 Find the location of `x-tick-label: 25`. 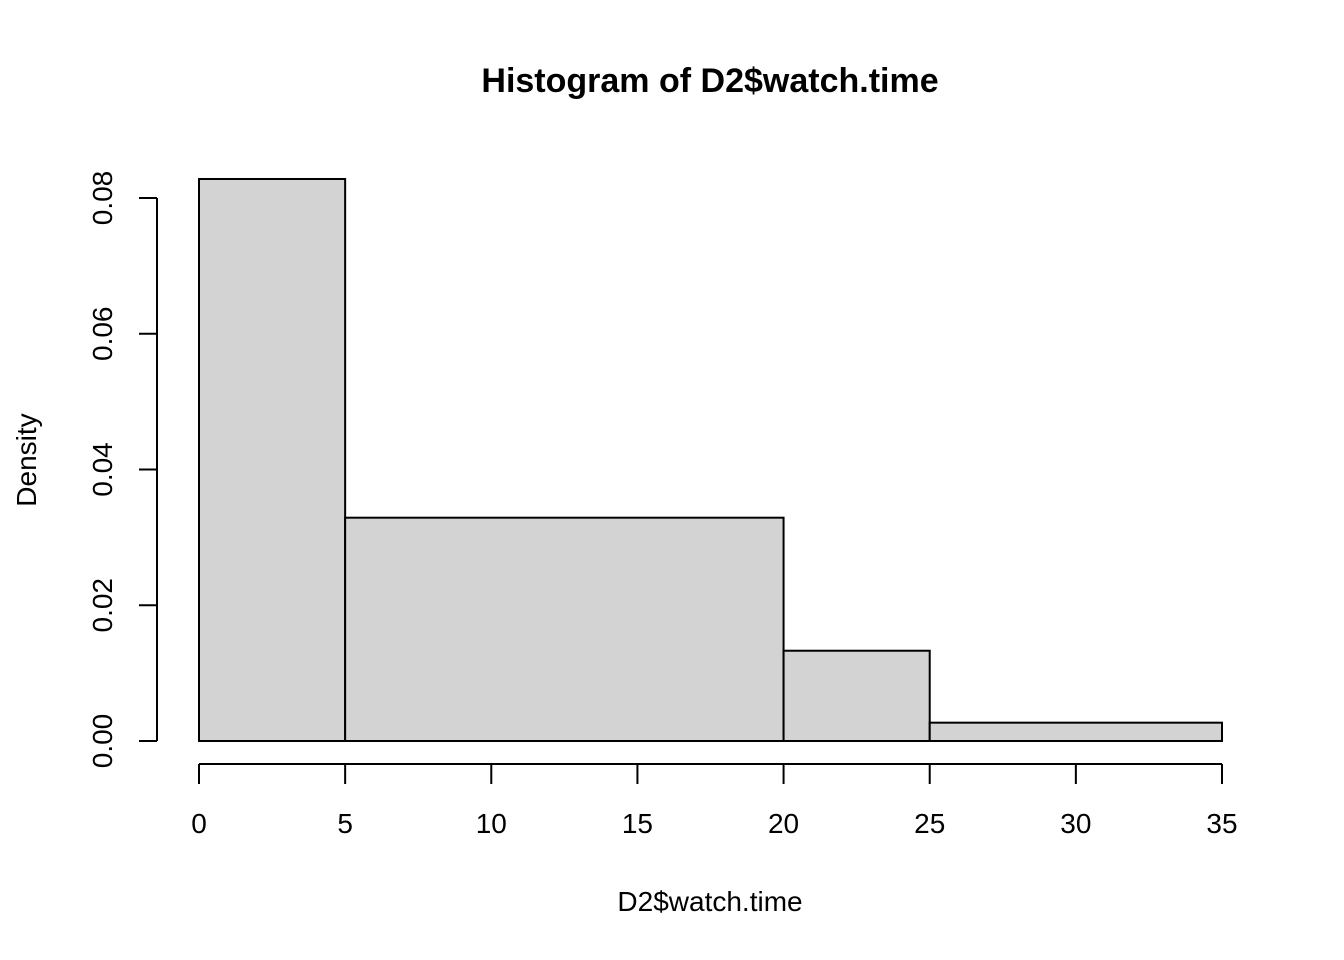

x-tick-label: 25 is located at coordinates (929, 823).